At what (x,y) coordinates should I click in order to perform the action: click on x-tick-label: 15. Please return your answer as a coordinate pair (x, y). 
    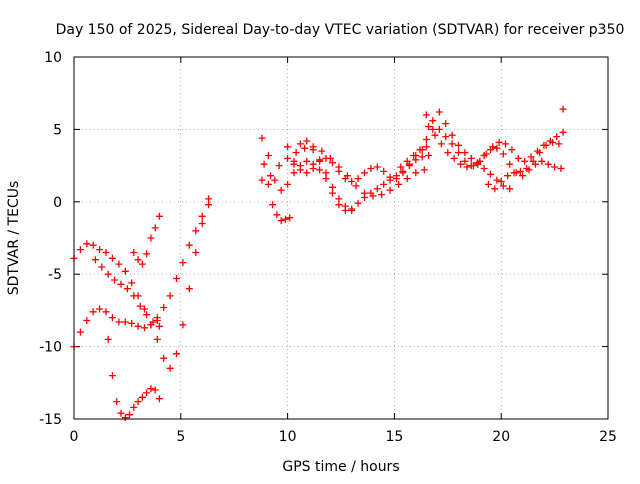
    Looking at the image, I should click on (394, 437).